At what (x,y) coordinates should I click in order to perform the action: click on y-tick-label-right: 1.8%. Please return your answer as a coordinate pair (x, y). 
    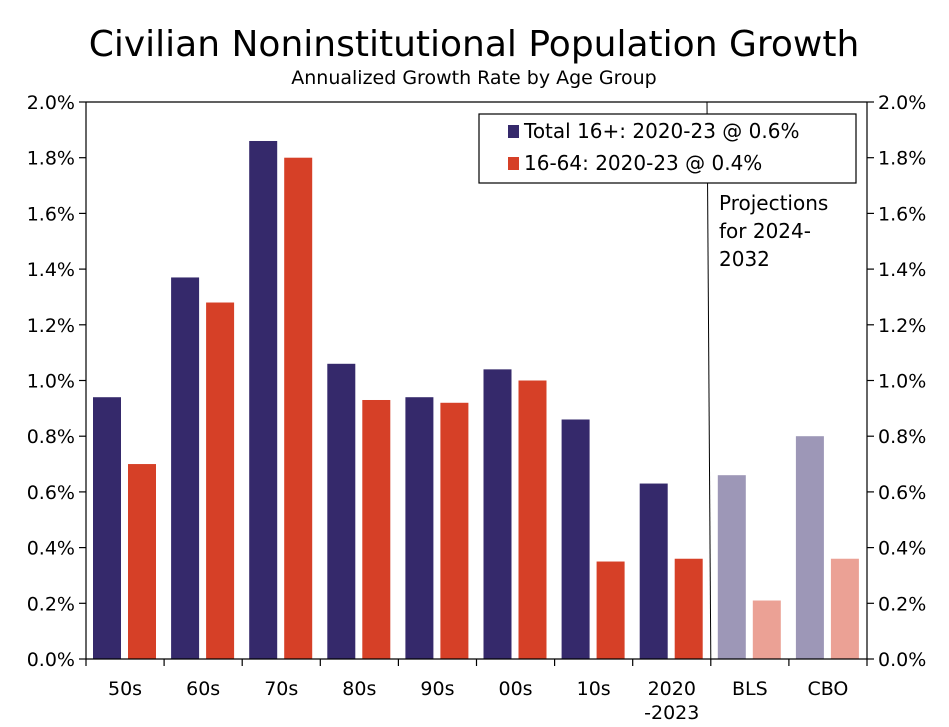
    Looking at the image, I should click on (902, 159).